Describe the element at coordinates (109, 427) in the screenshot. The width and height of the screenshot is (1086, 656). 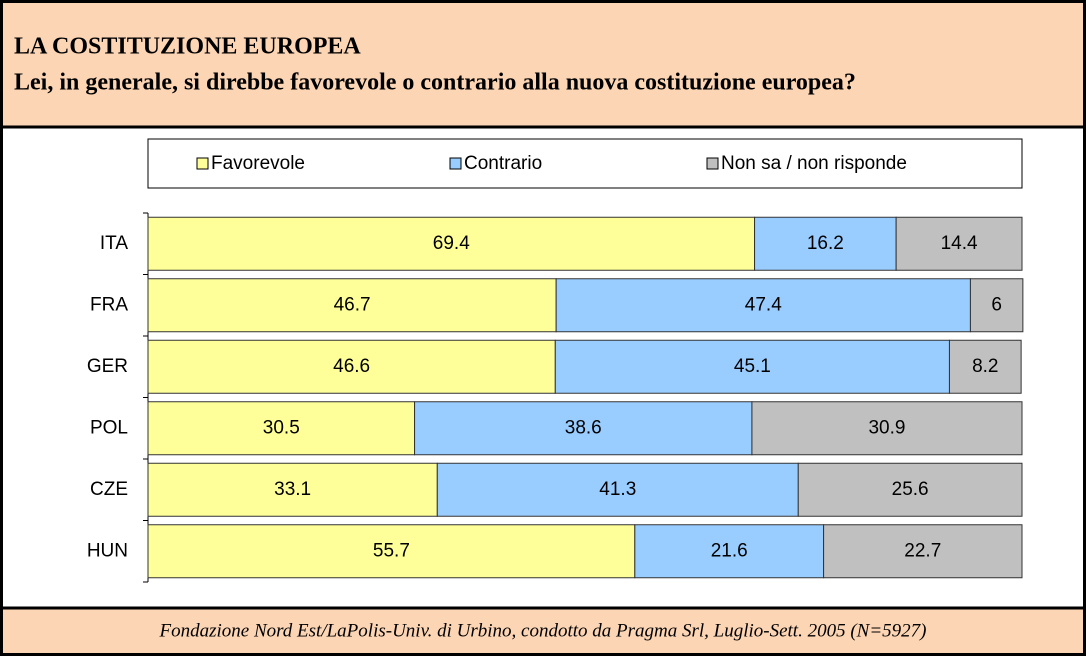
I see `y-tick-label: POL` at that location.